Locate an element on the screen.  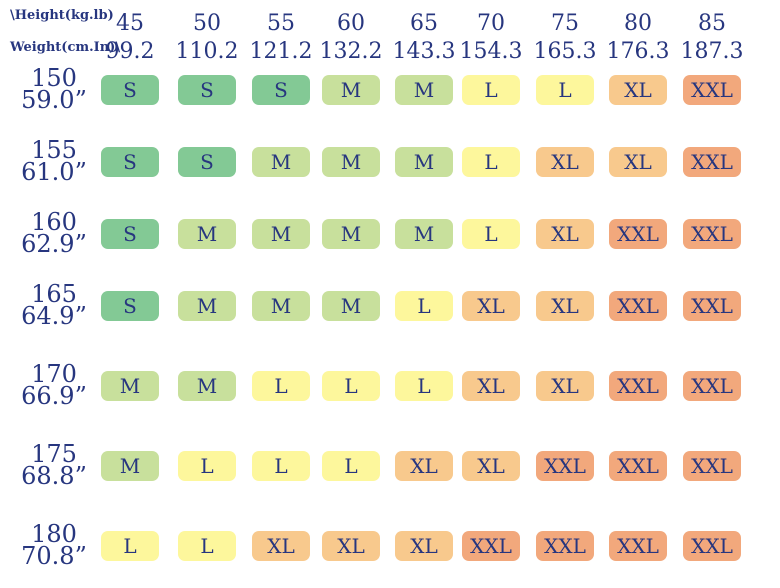
weight-kg: 70 is located at coordinates (491, 23).